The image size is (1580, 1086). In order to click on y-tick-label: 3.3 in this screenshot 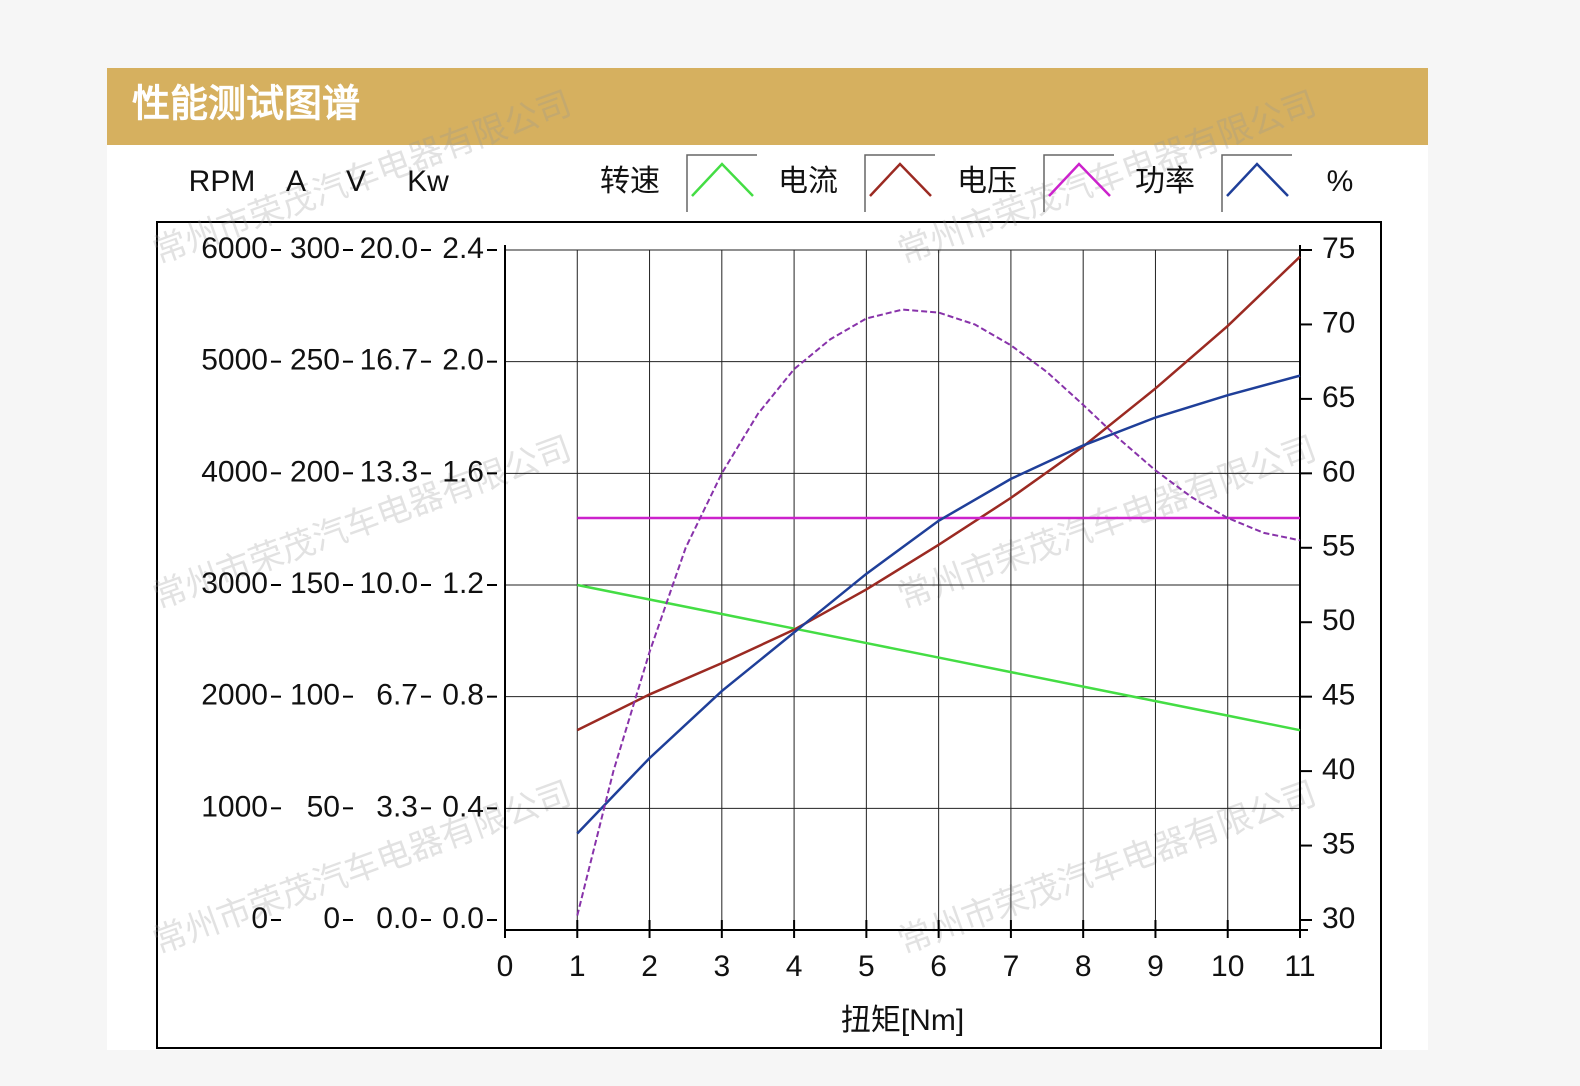, I will do `click(397, 806)`.